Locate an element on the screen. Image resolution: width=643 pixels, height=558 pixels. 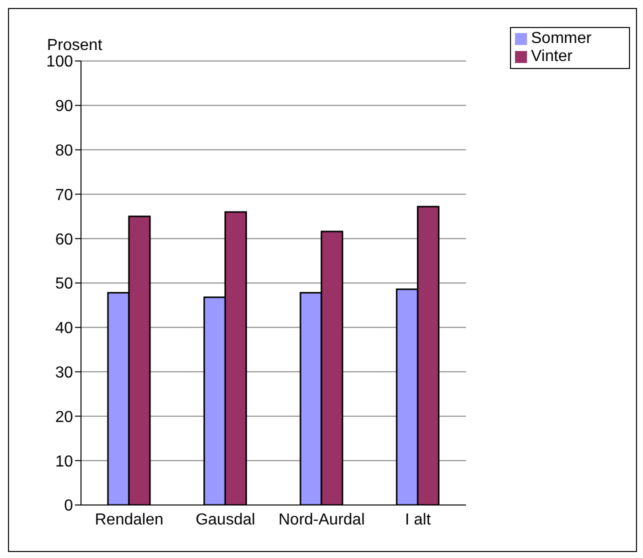
y-tick-label: 50 is located at coordinates (64, 284).